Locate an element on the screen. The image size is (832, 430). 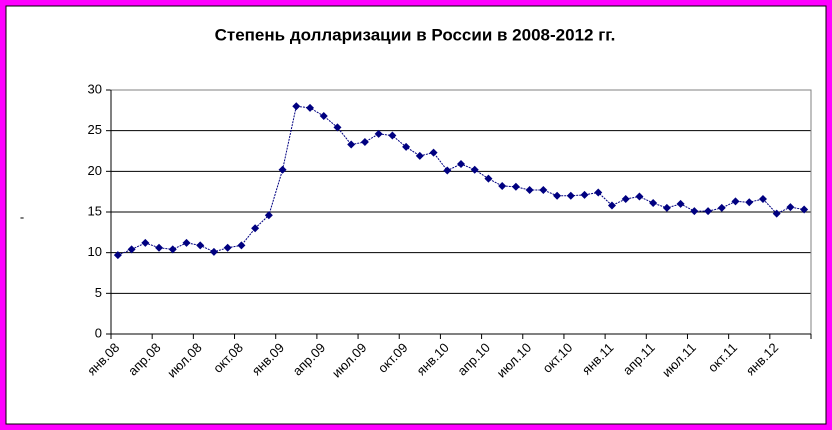
y-axis-label: - is located at coordinates (22, 216).